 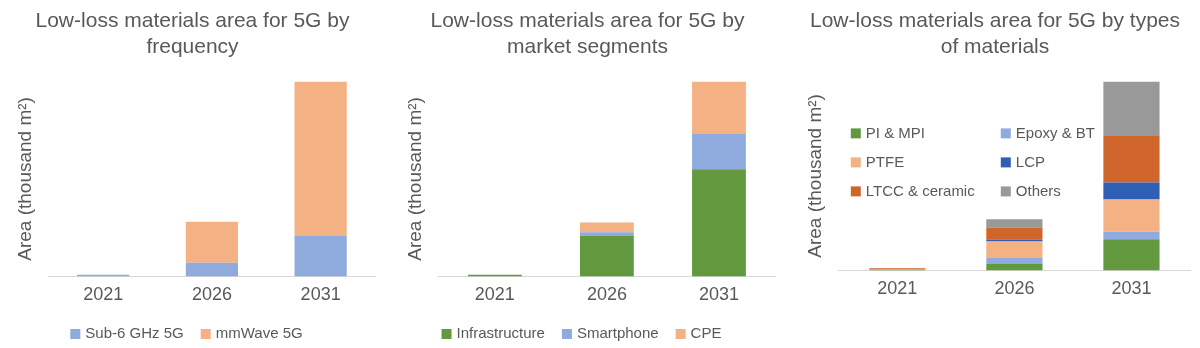 What do you see at coordinates (134, 333) in the screenshot?
I see `legend-label: Sub-6 GHz 5G` at bounding box center [134, 333].